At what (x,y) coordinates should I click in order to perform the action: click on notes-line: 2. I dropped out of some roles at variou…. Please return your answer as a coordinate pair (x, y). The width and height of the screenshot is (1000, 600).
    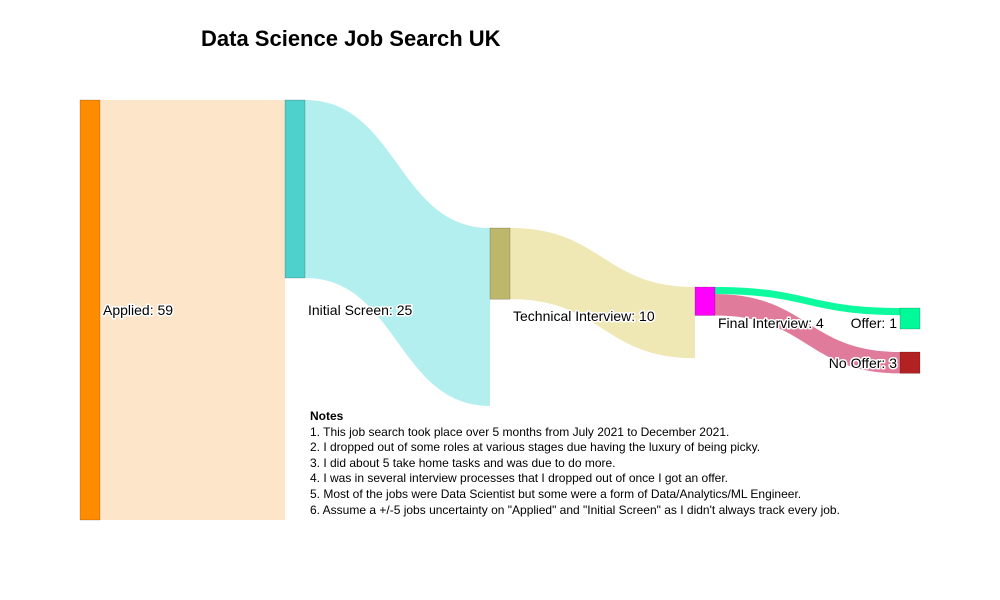
    Looking at the image, I should click on (535, 447).